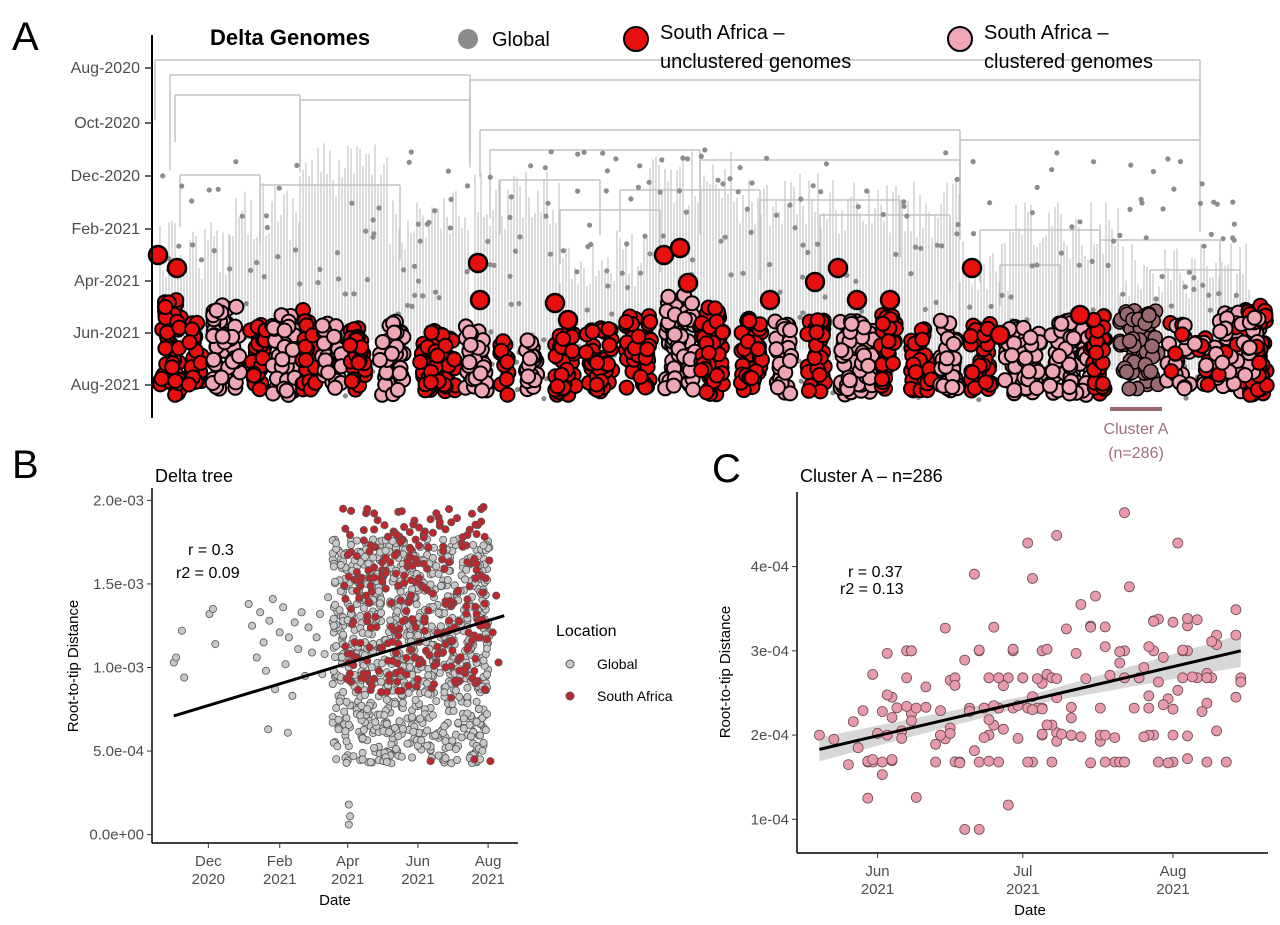 The image size is (1280, 925). Describe the element at coordinates (770, 735) in the screenshot. I see `panel-c-y-tick-label: 2e-04` at that location.